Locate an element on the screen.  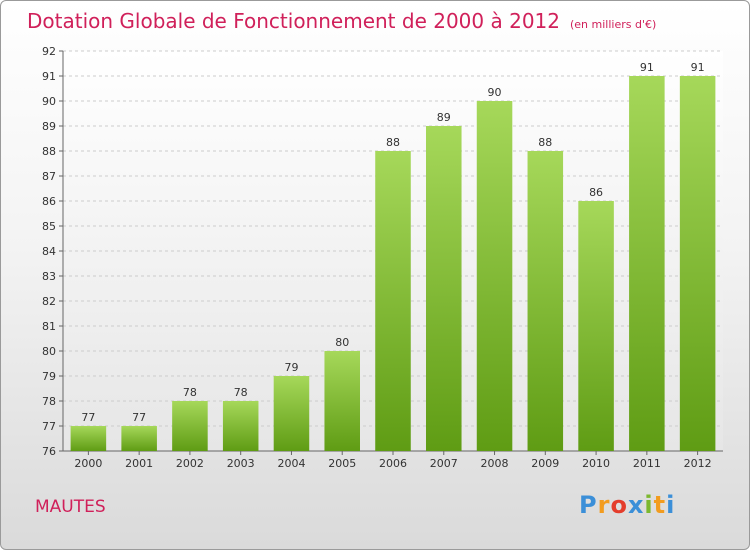
proxiti-logo: Proxiti is located at coordinates (627, 505).